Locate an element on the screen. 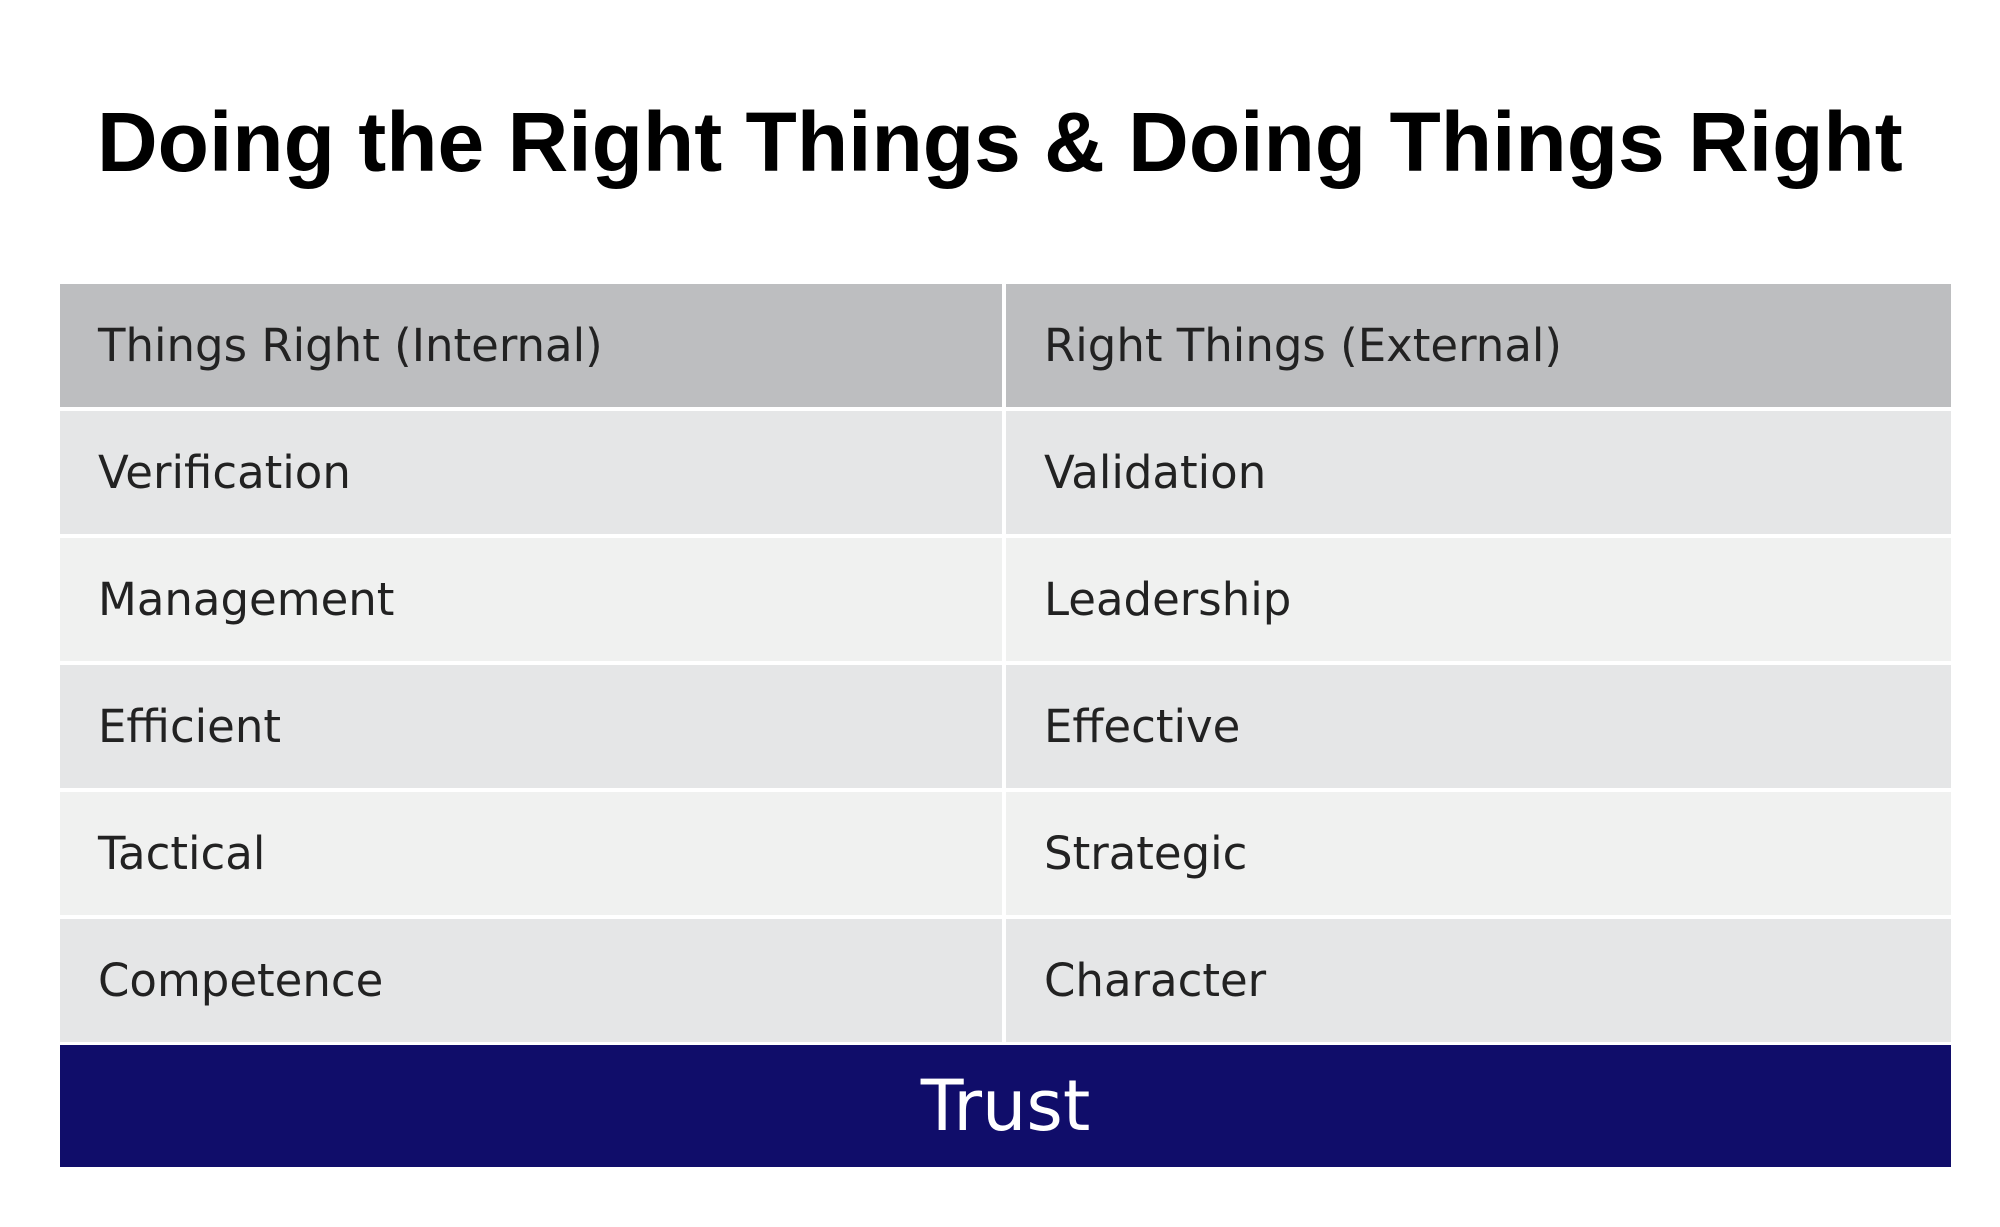  table-cell-internal: Tactical is located at coordinates (531, 853).